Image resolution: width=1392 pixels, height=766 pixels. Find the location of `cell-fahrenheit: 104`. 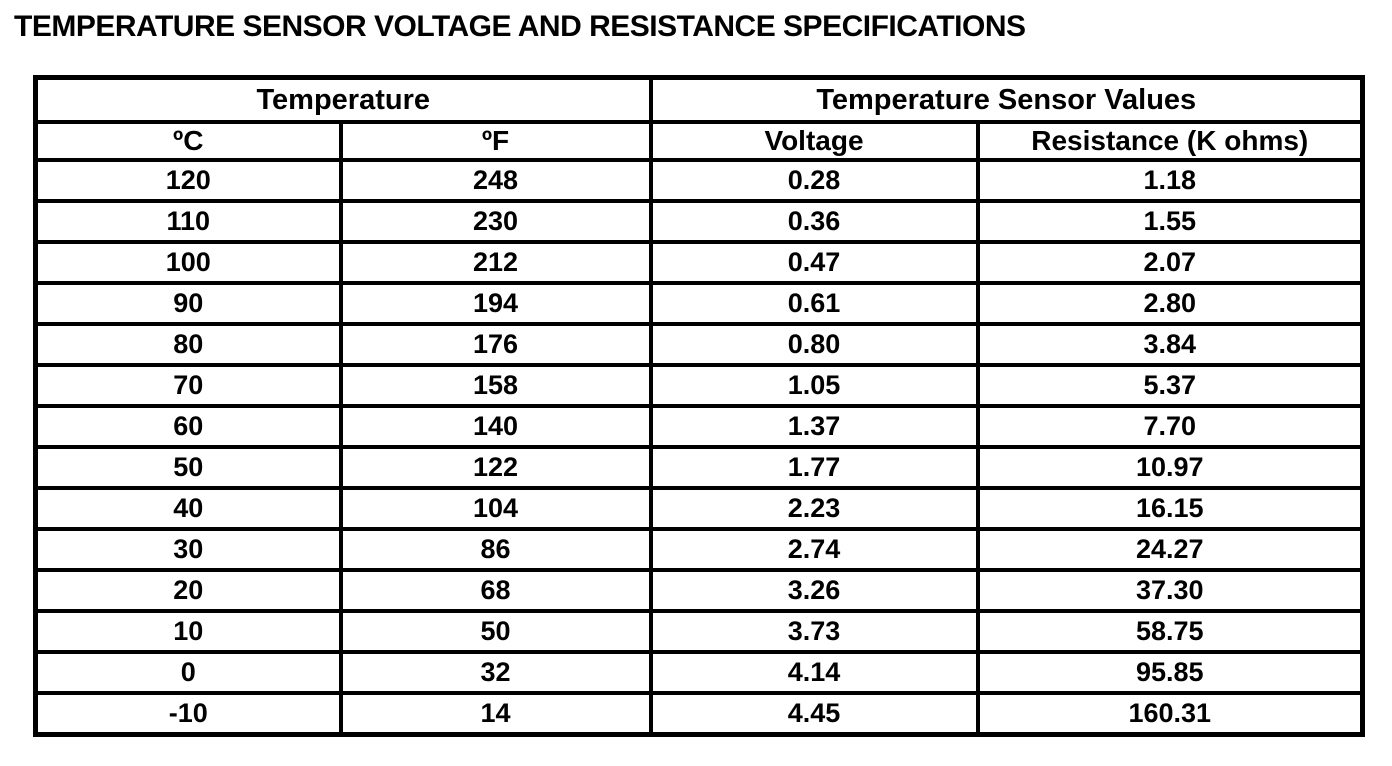

cell-fahrenheit: 104 is located at coordinates (495, 508).